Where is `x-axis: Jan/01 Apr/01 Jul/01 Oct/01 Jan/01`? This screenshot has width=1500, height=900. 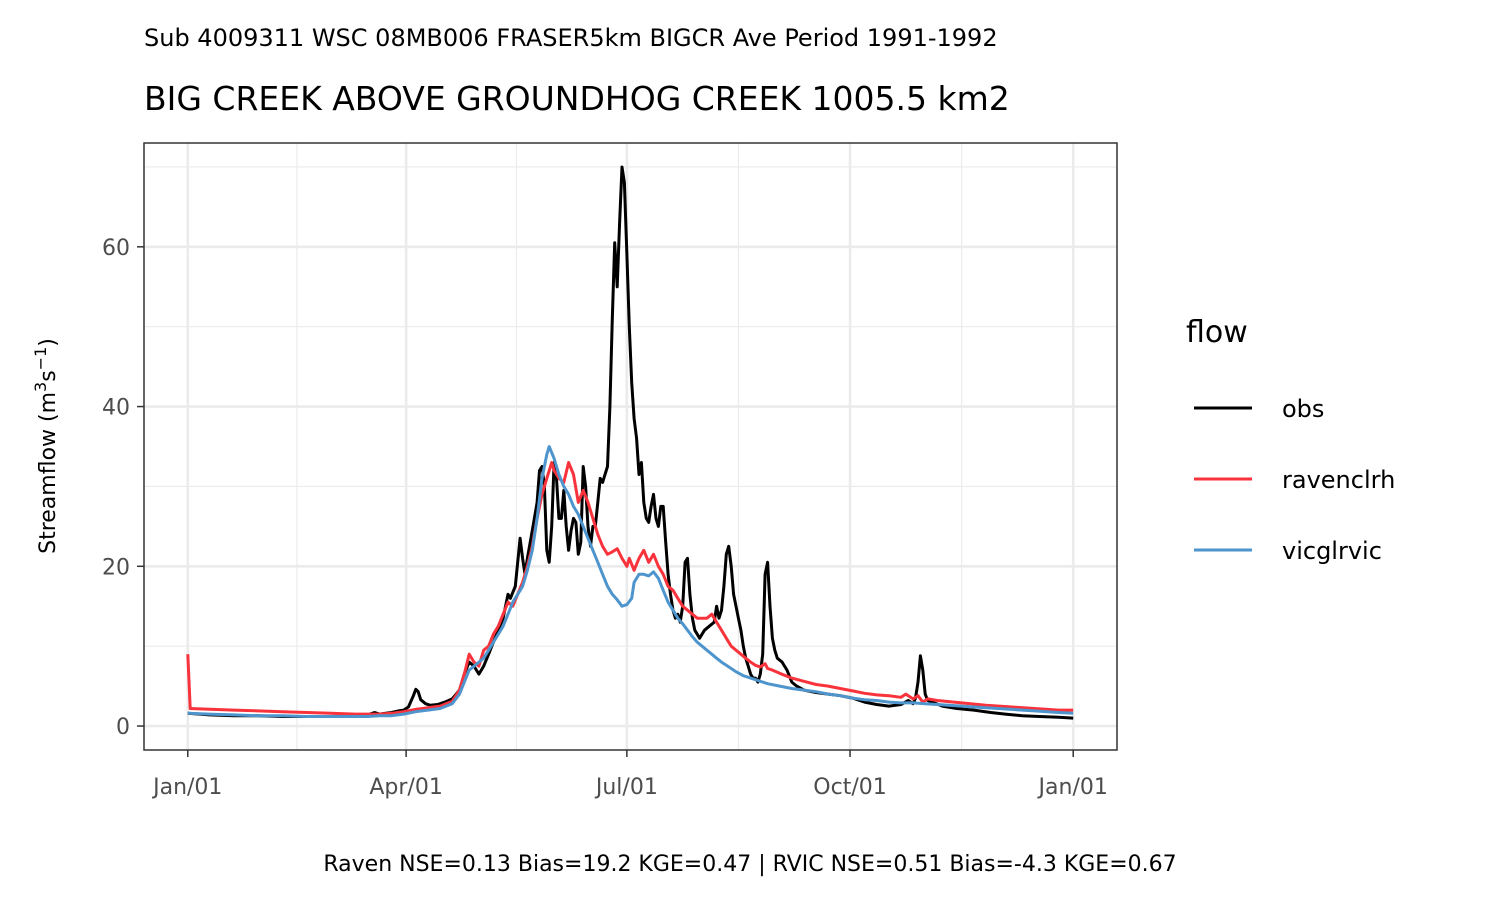 x-axis: Jan/01 Apr/01 Jul/01 Oct/01 Jan/01 is located at coordinates (629, 775).